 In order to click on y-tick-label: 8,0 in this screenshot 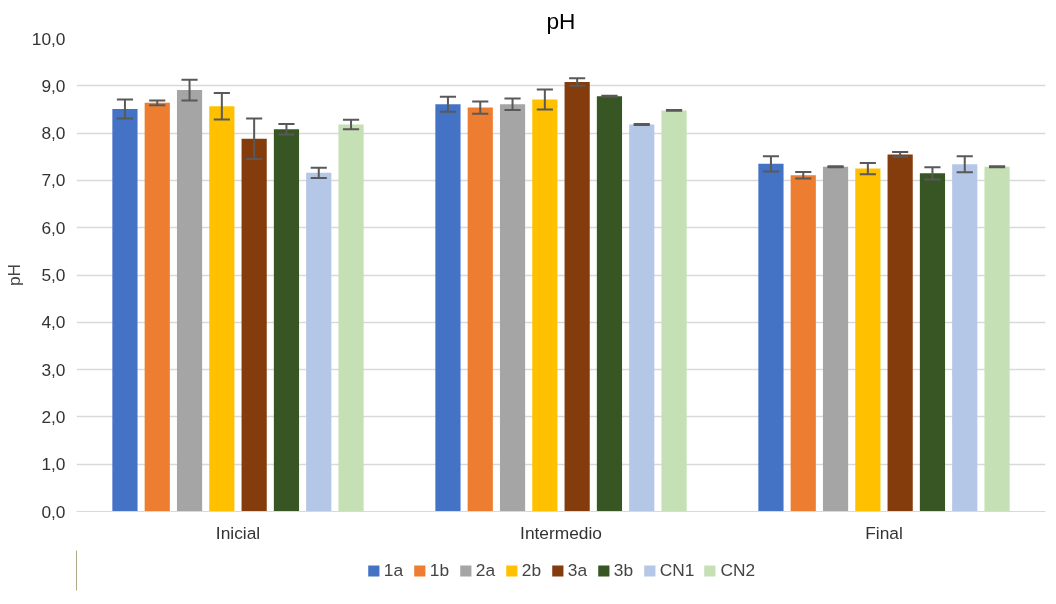, I will do `click(53, 133)`.